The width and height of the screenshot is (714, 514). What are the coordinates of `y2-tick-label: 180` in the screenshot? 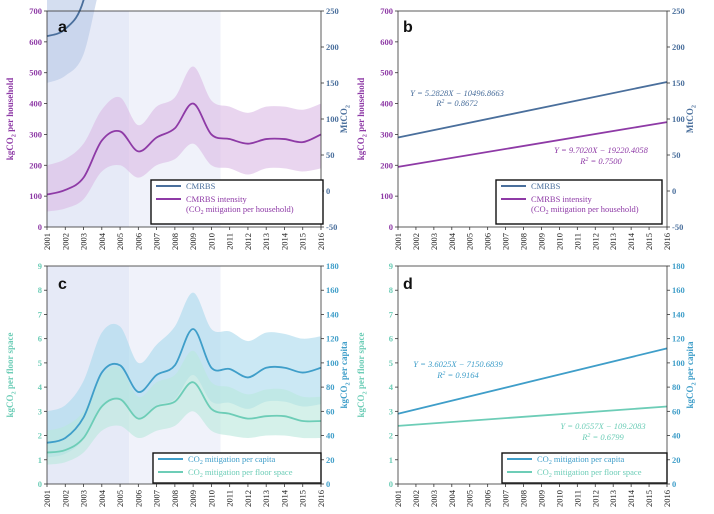 It's located at (678, 266).